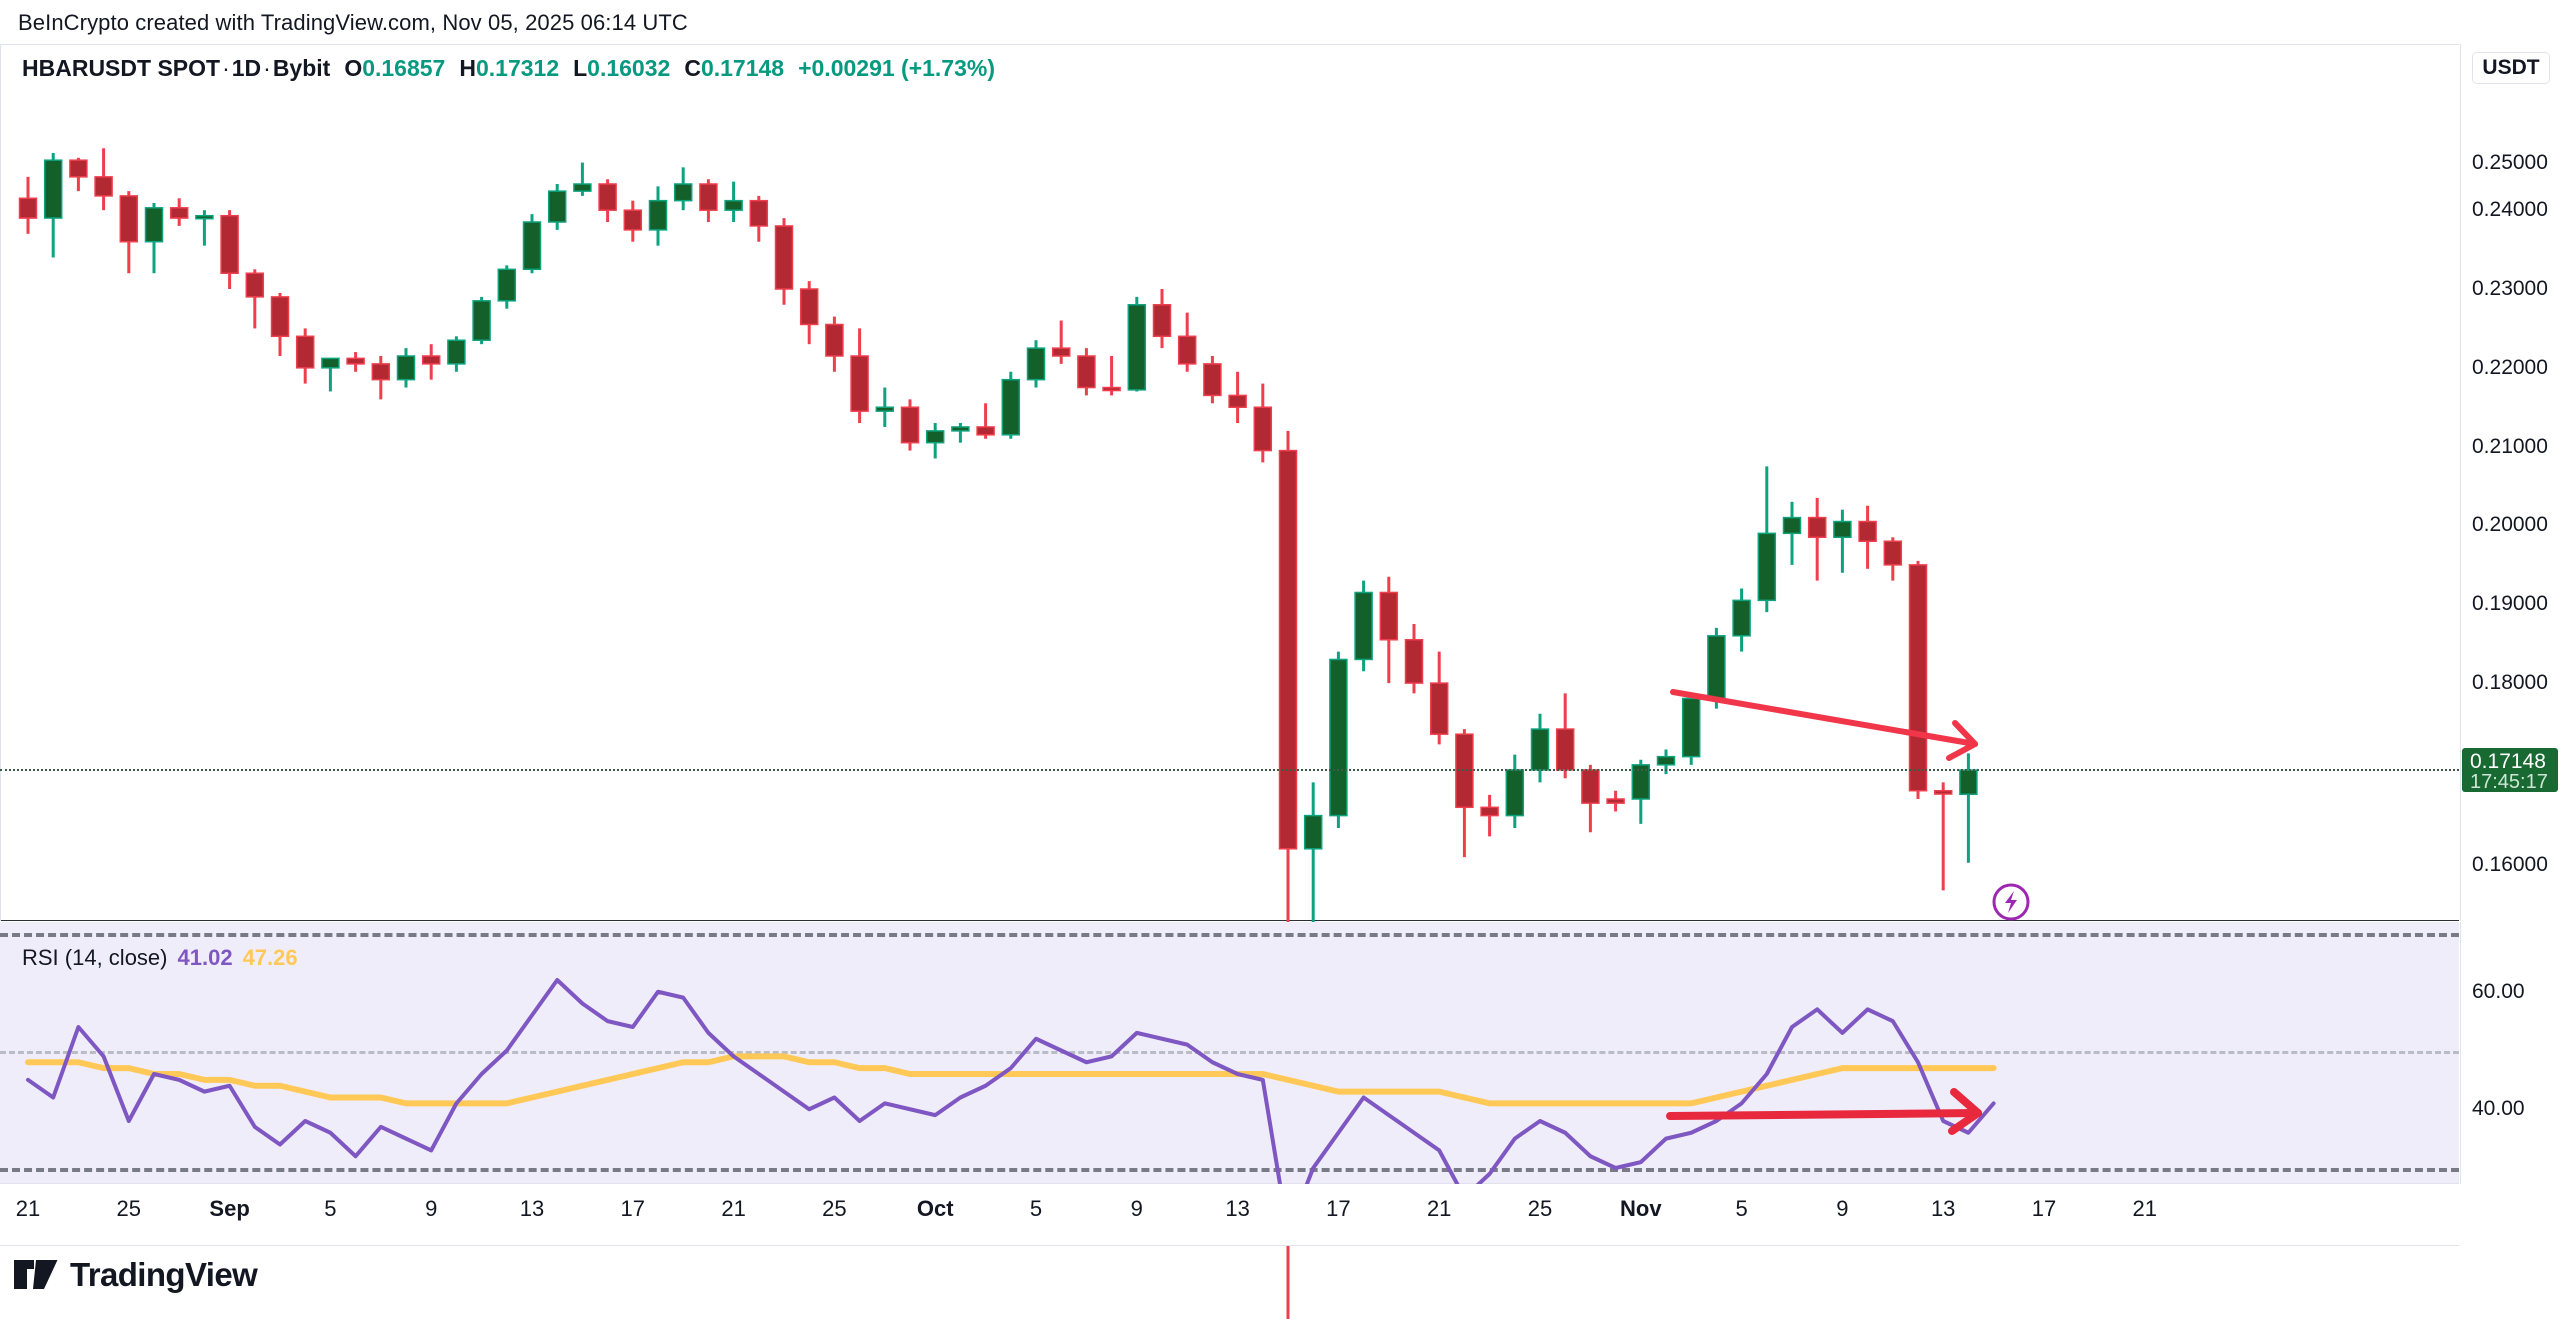  I want to click on legend-interval: 1D, so click(246, 68).